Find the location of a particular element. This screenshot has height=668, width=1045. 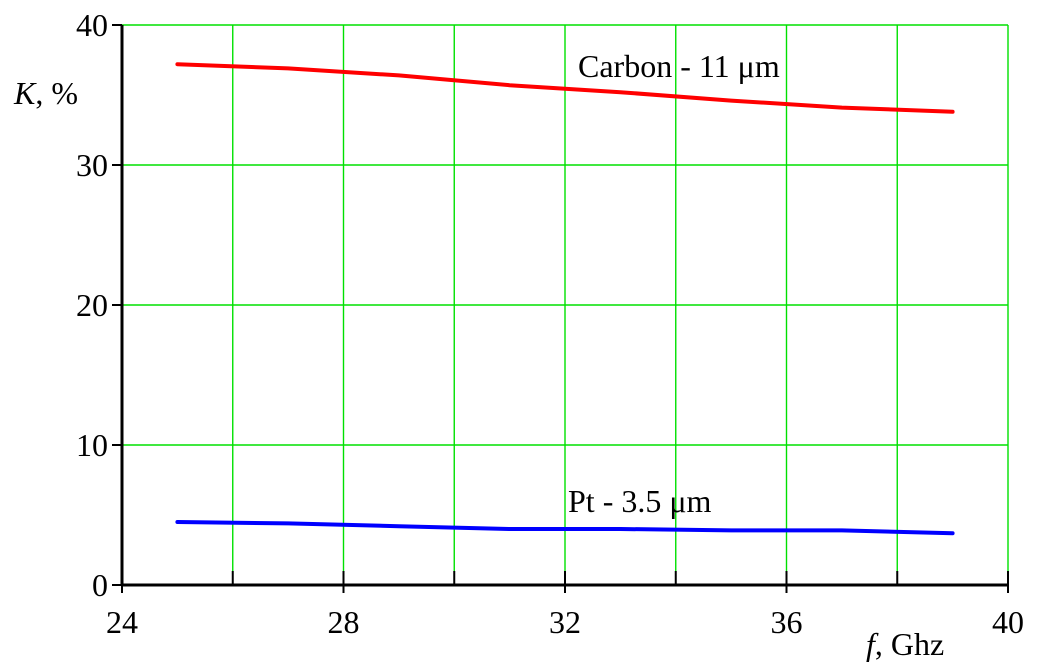

x-axis-label: f, Ghz is located at coordinates (905, 644).